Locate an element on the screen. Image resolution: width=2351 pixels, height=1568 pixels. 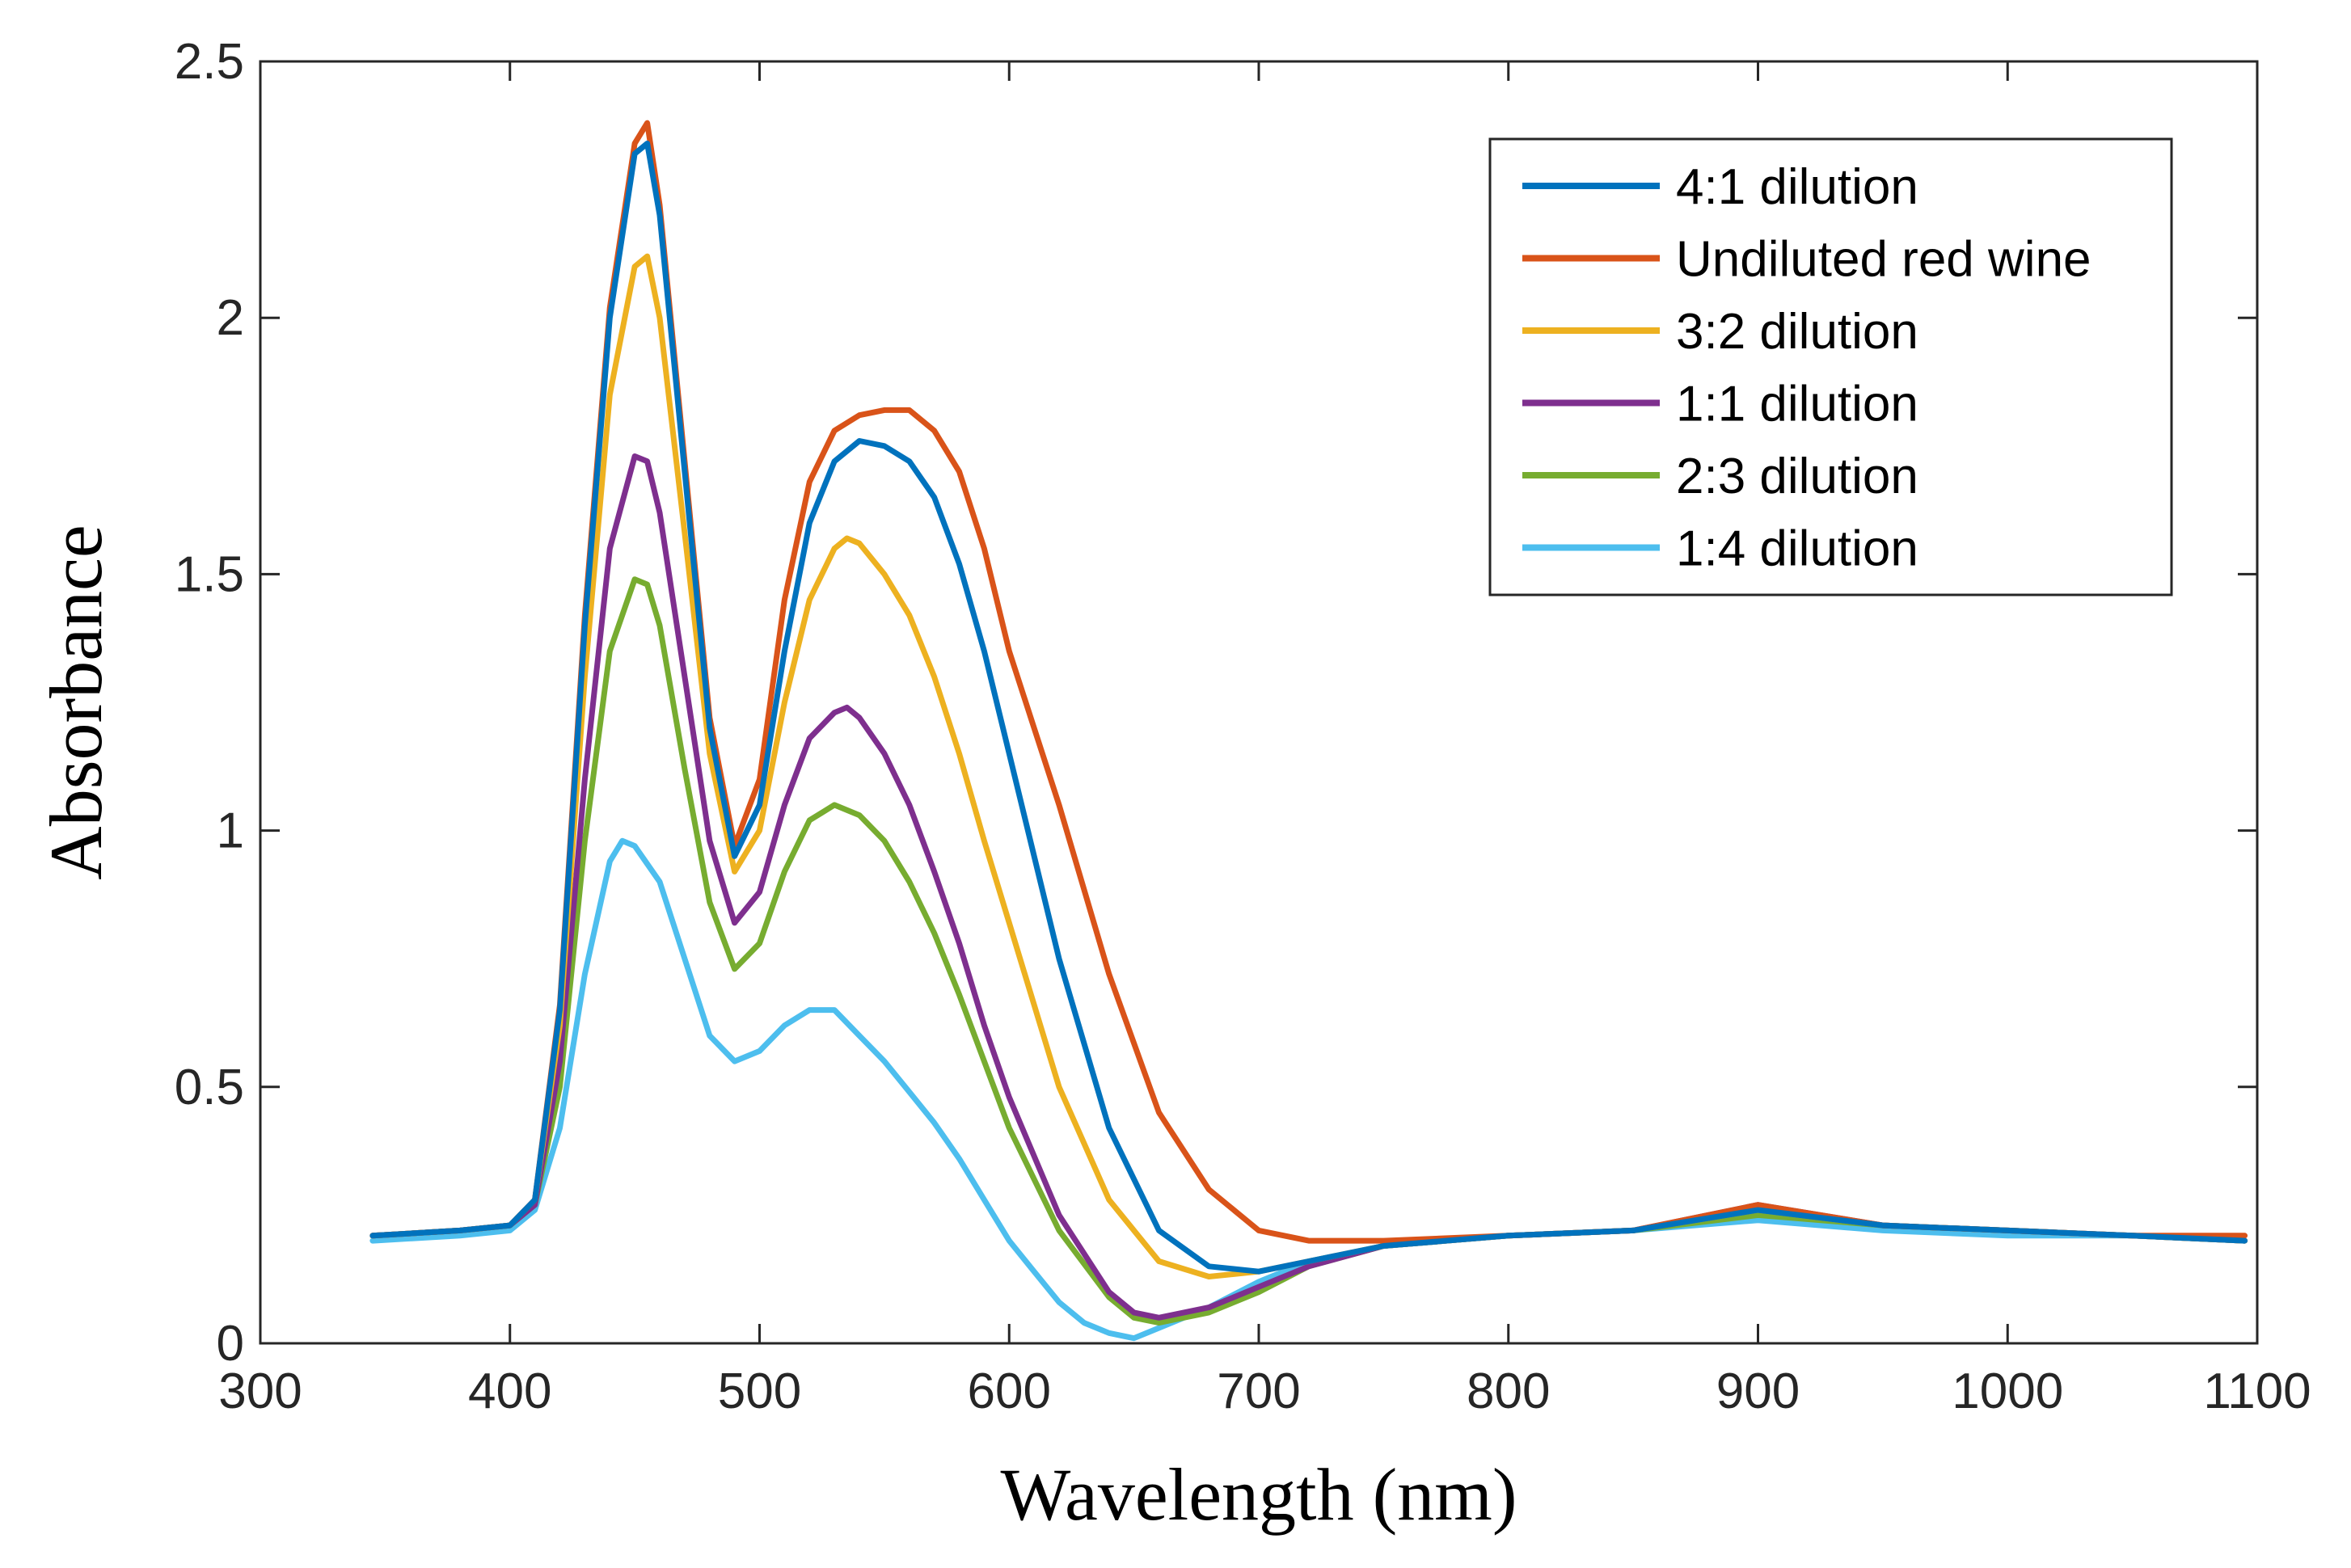
y-tick-label: 2 is located at coordinates (231, 318).